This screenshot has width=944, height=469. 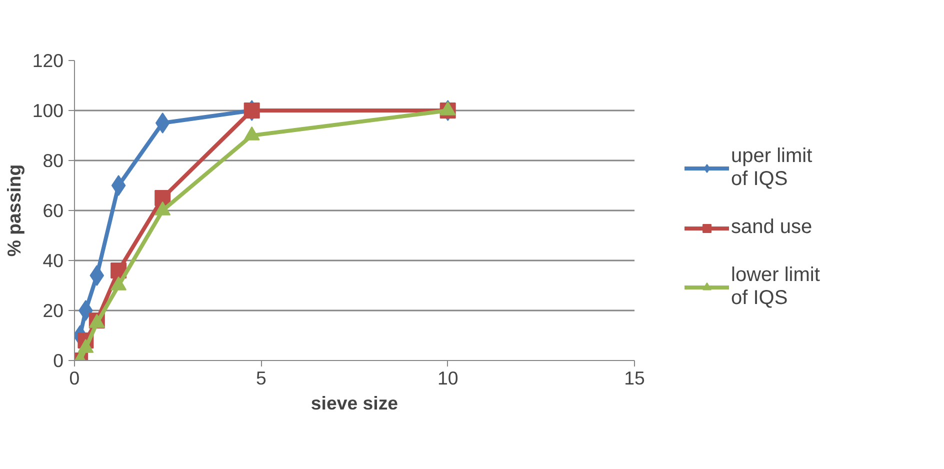 I want to click on legend-label: uper limit of IQS, so click(x=771, y=168).